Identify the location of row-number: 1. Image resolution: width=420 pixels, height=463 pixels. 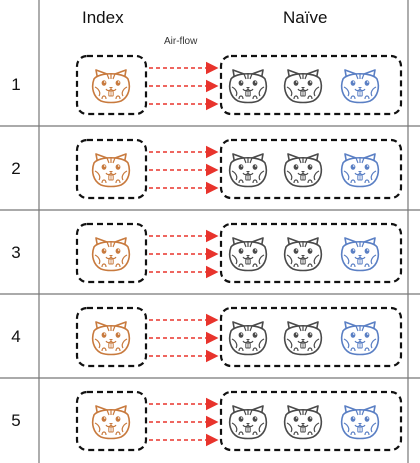
(16, 84).